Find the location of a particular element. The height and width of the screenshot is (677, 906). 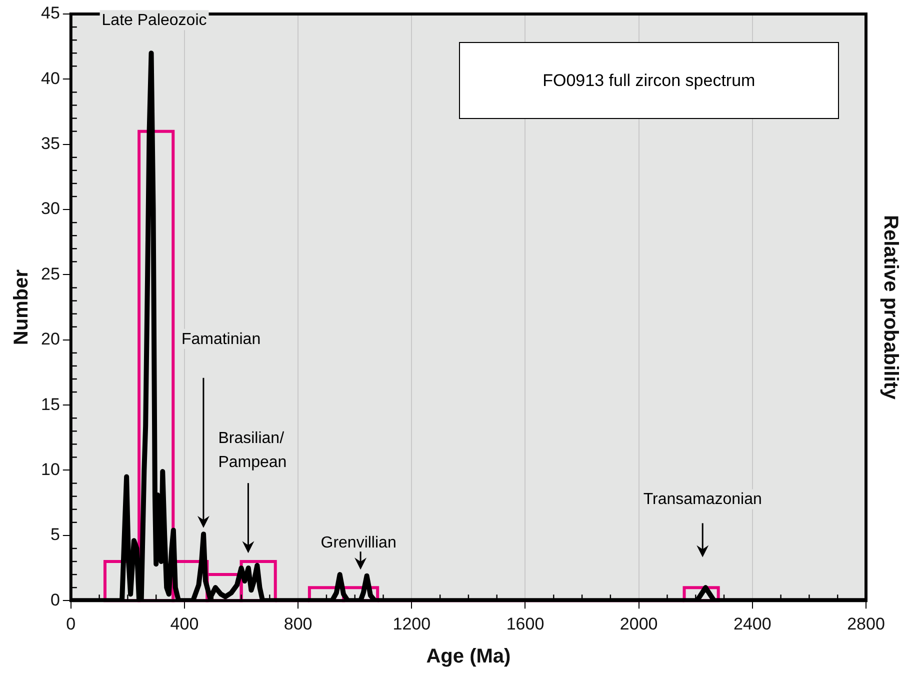

y-tick-label: 30 is located at coordinates (50, 208).